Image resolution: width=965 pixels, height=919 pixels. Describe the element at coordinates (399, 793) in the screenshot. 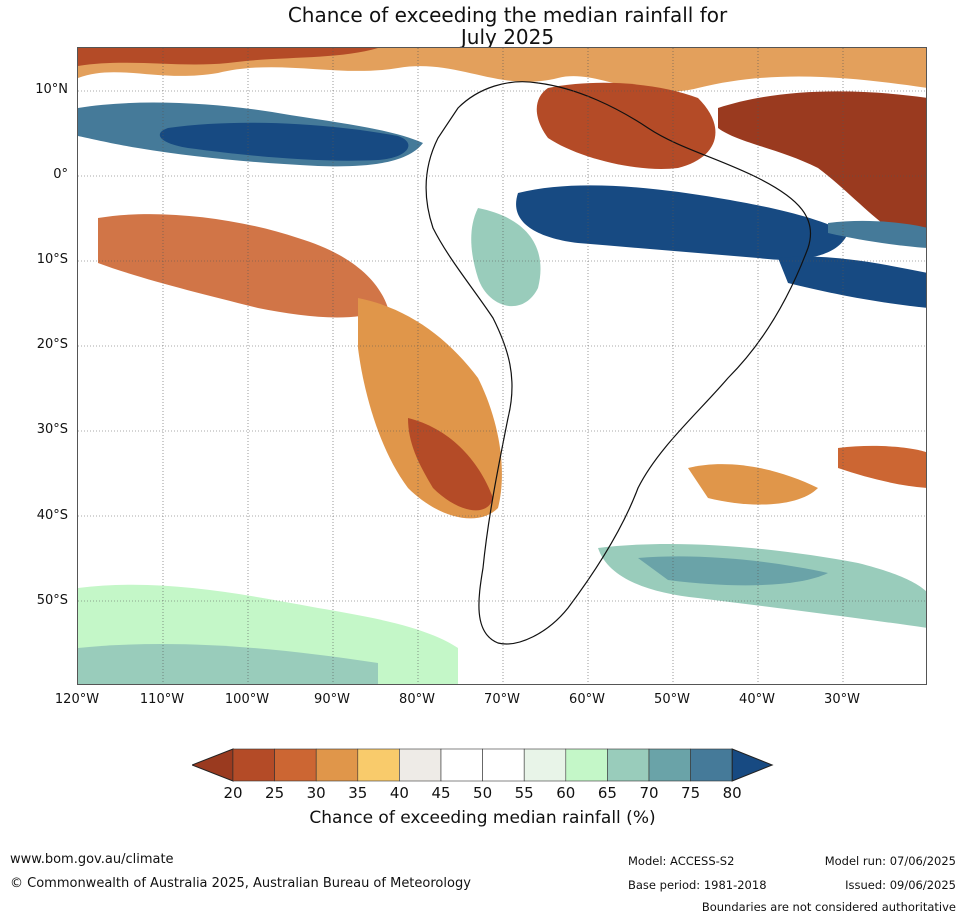

I see `colorbar-tick-label: 40` at that location.